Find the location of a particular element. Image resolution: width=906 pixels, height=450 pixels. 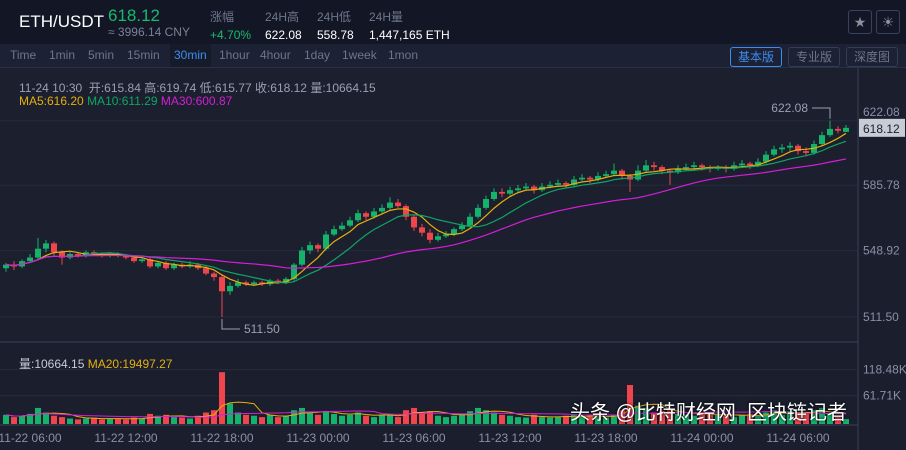

sun-icon: ☀ is located at coordinates (888, 22).